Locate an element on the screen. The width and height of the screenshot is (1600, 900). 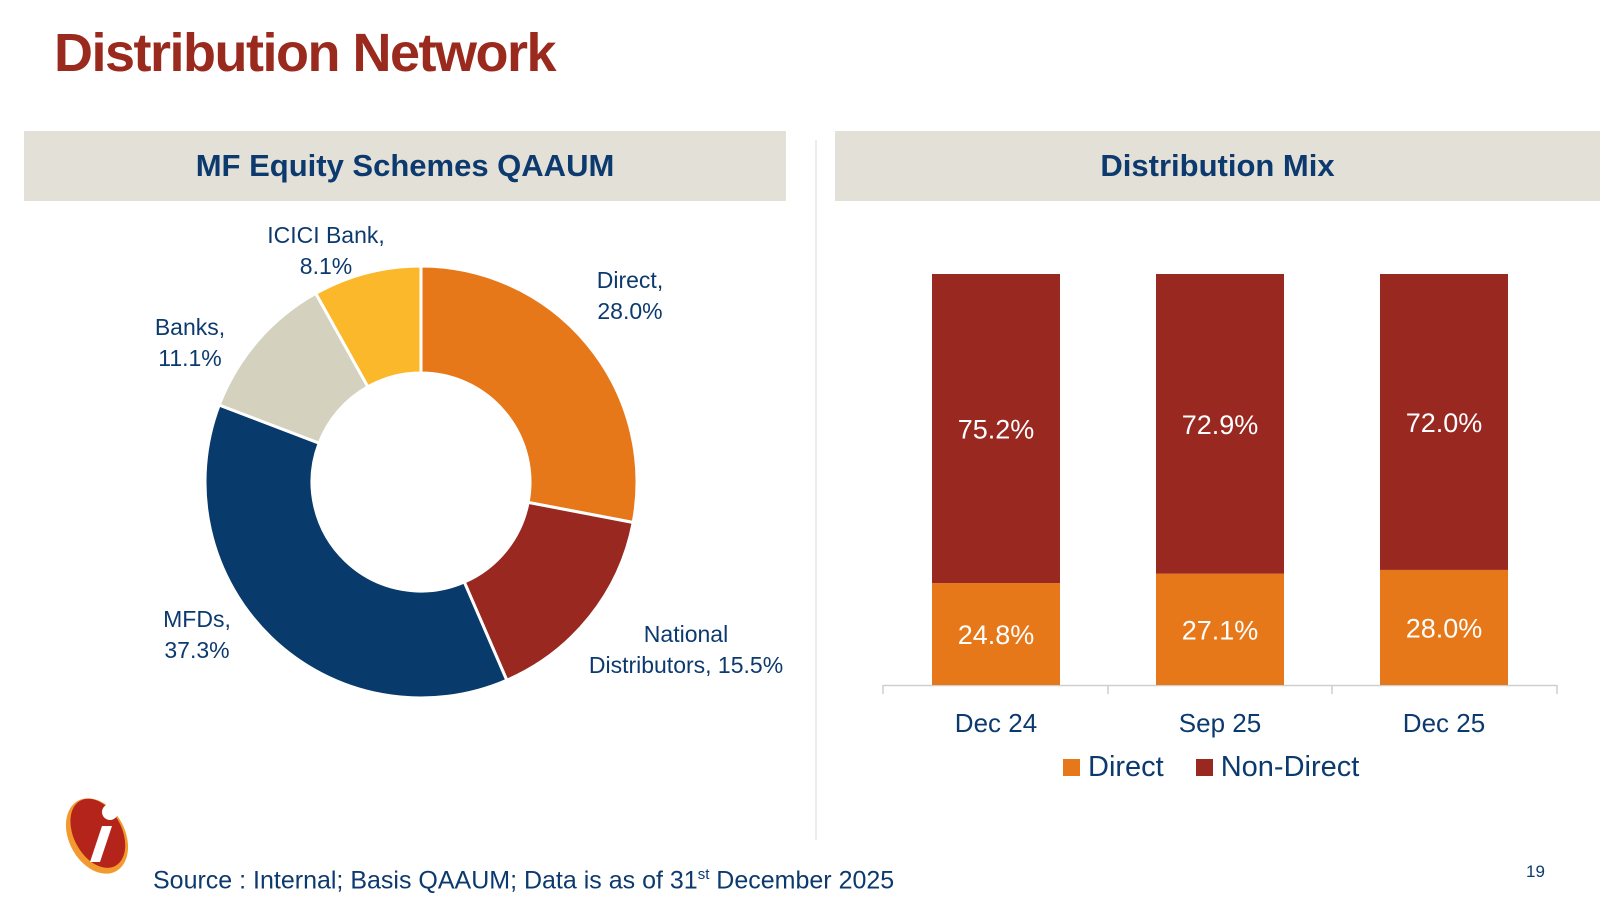
page-title: Distribution Network is located at coordinates (305, 53).